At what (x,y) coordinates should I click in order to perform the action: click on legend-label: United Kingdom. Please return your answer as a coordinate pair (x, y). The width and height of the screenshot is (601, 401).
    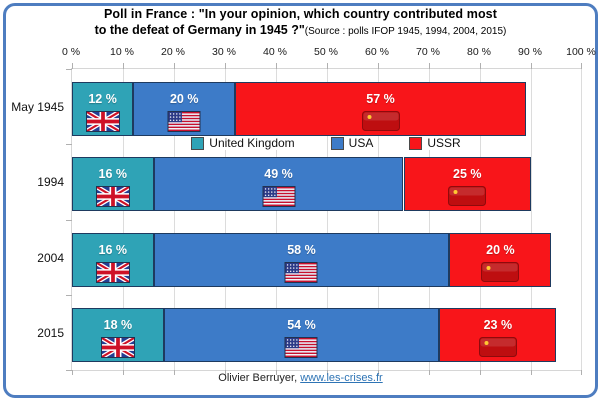
    Looking at the image, I should click on (252, 143).